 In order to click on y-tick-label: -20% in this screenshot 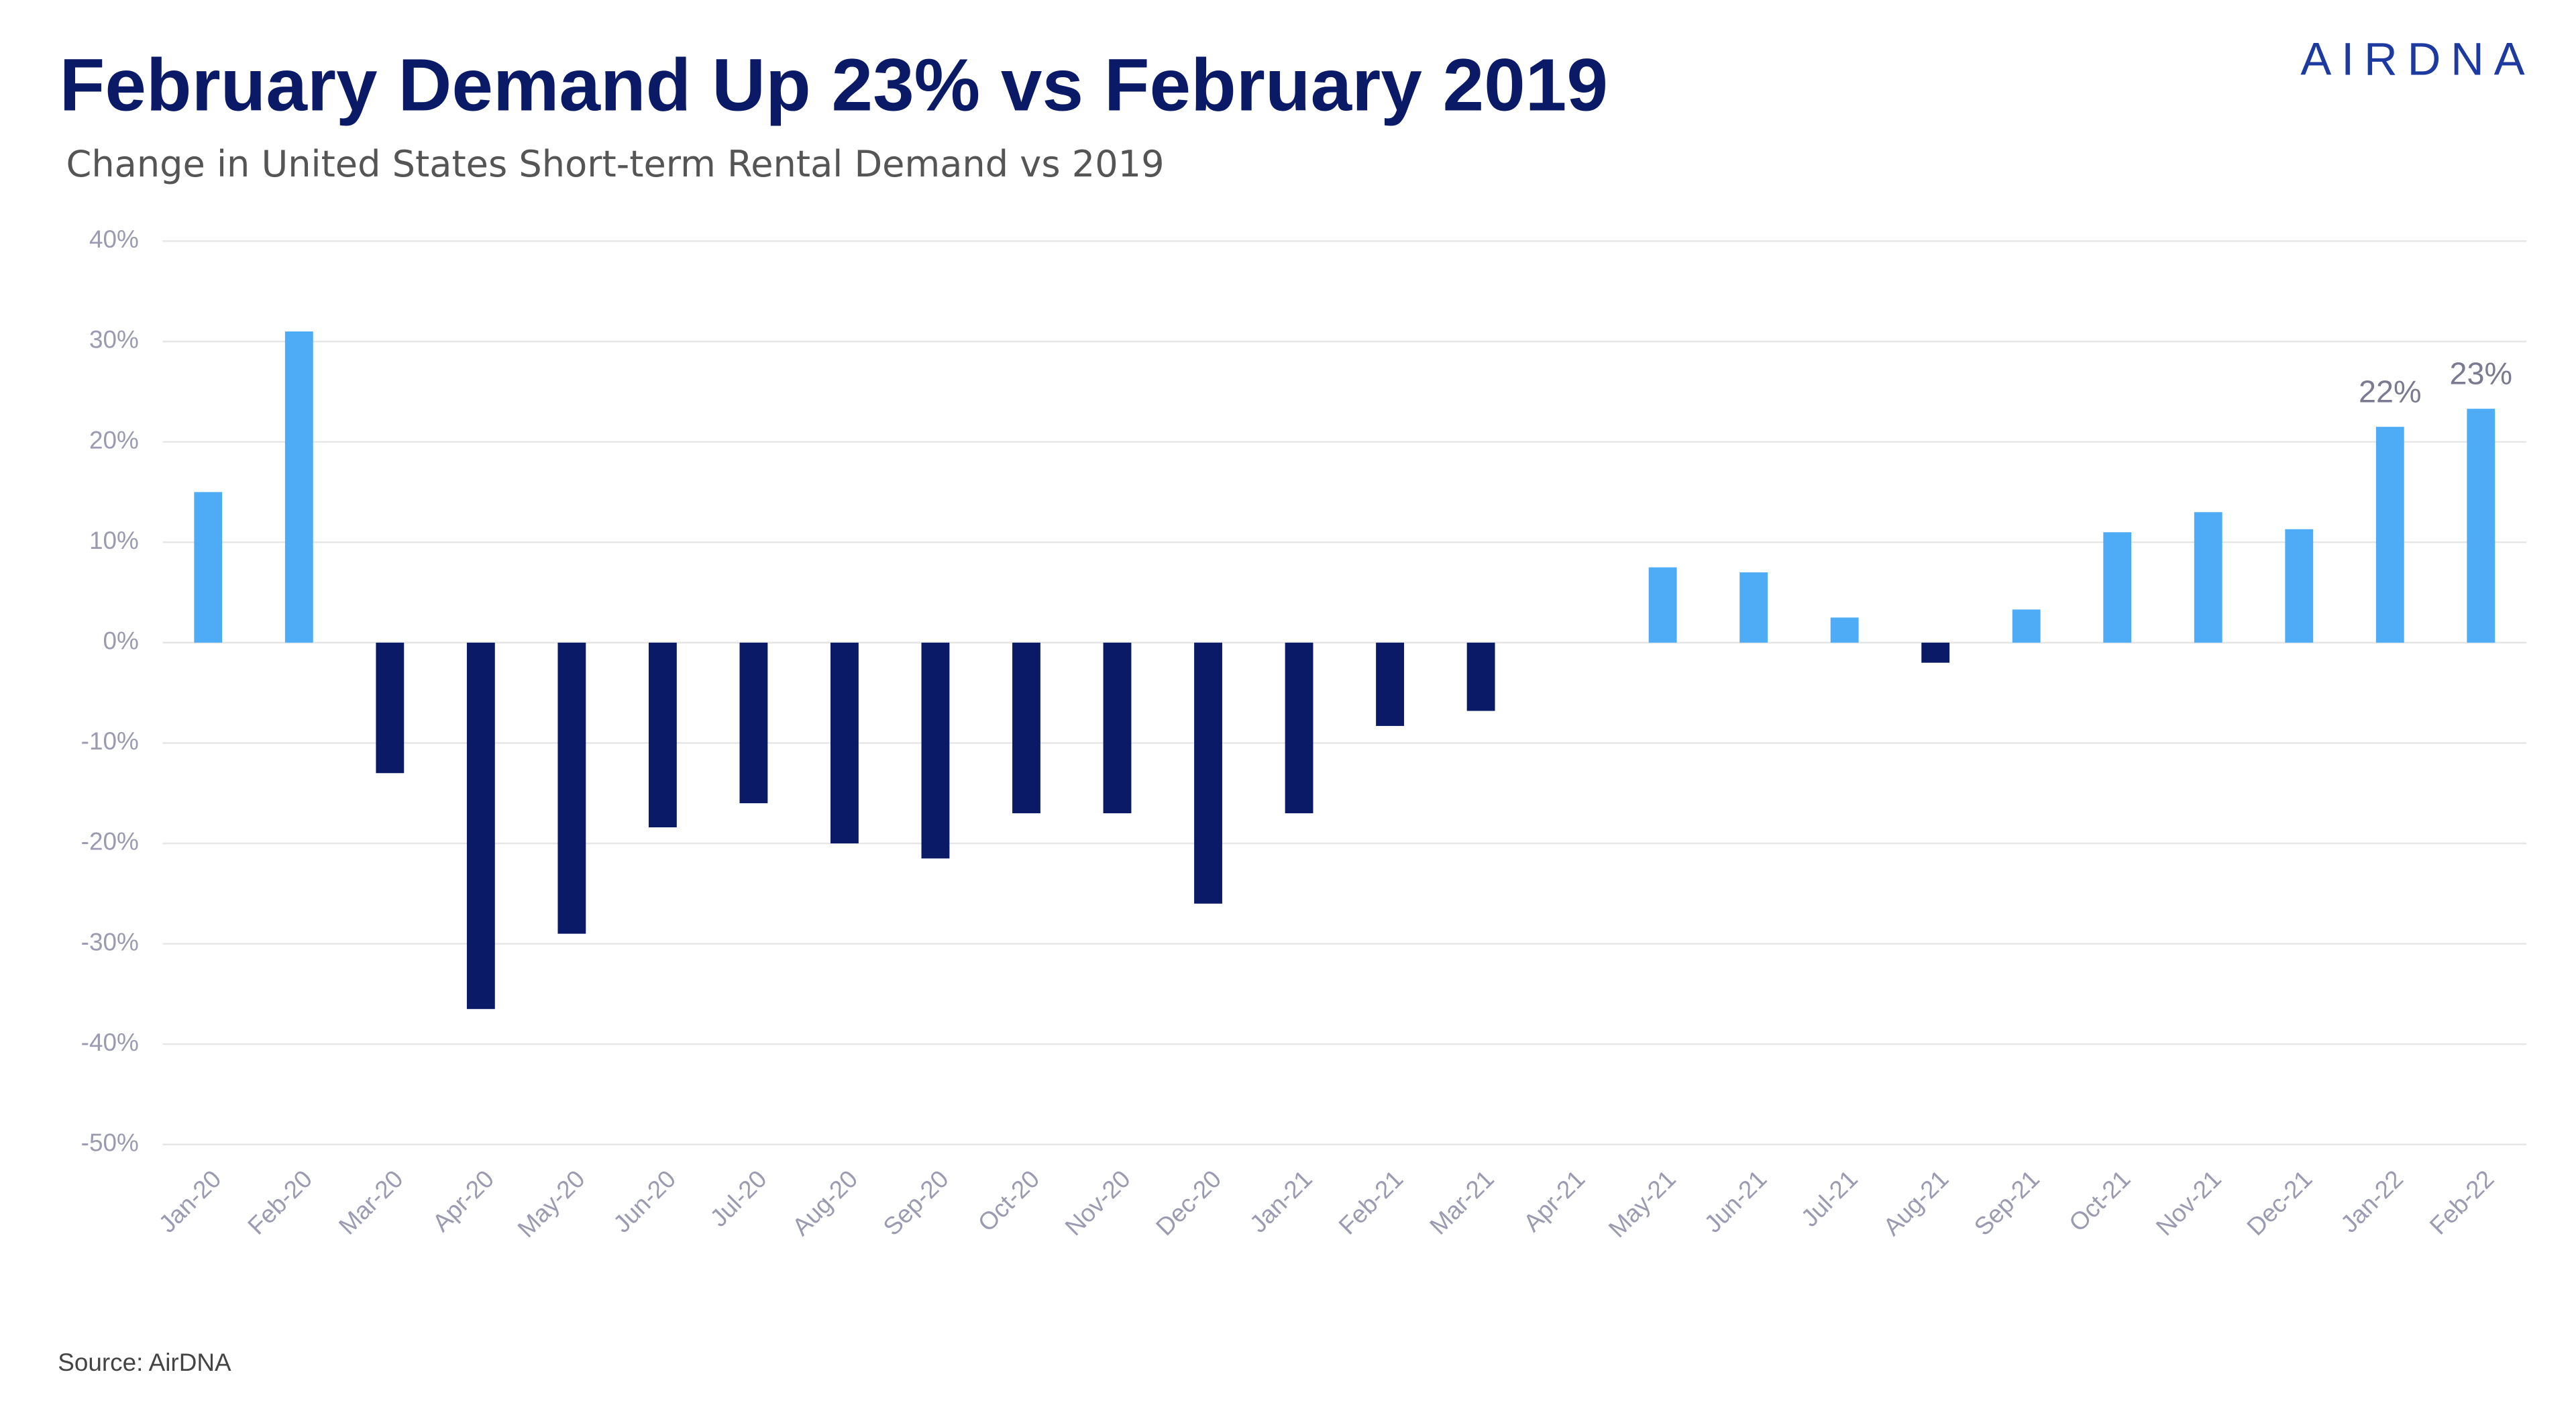, I will do `click(110, 842)`.